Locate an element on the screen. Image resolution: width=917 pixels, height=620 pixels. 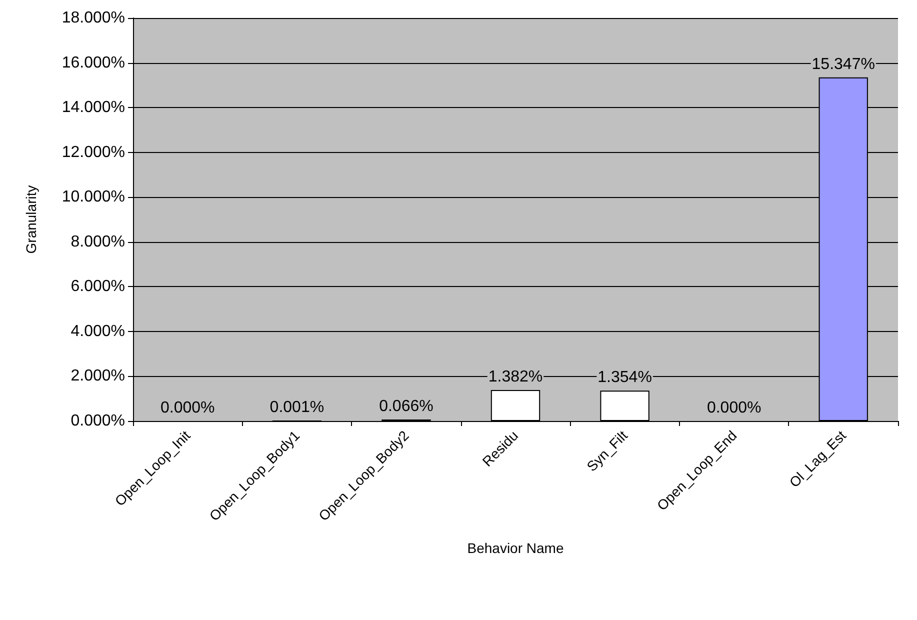
data-label: 1.382% is located at coordinates (515, 377).